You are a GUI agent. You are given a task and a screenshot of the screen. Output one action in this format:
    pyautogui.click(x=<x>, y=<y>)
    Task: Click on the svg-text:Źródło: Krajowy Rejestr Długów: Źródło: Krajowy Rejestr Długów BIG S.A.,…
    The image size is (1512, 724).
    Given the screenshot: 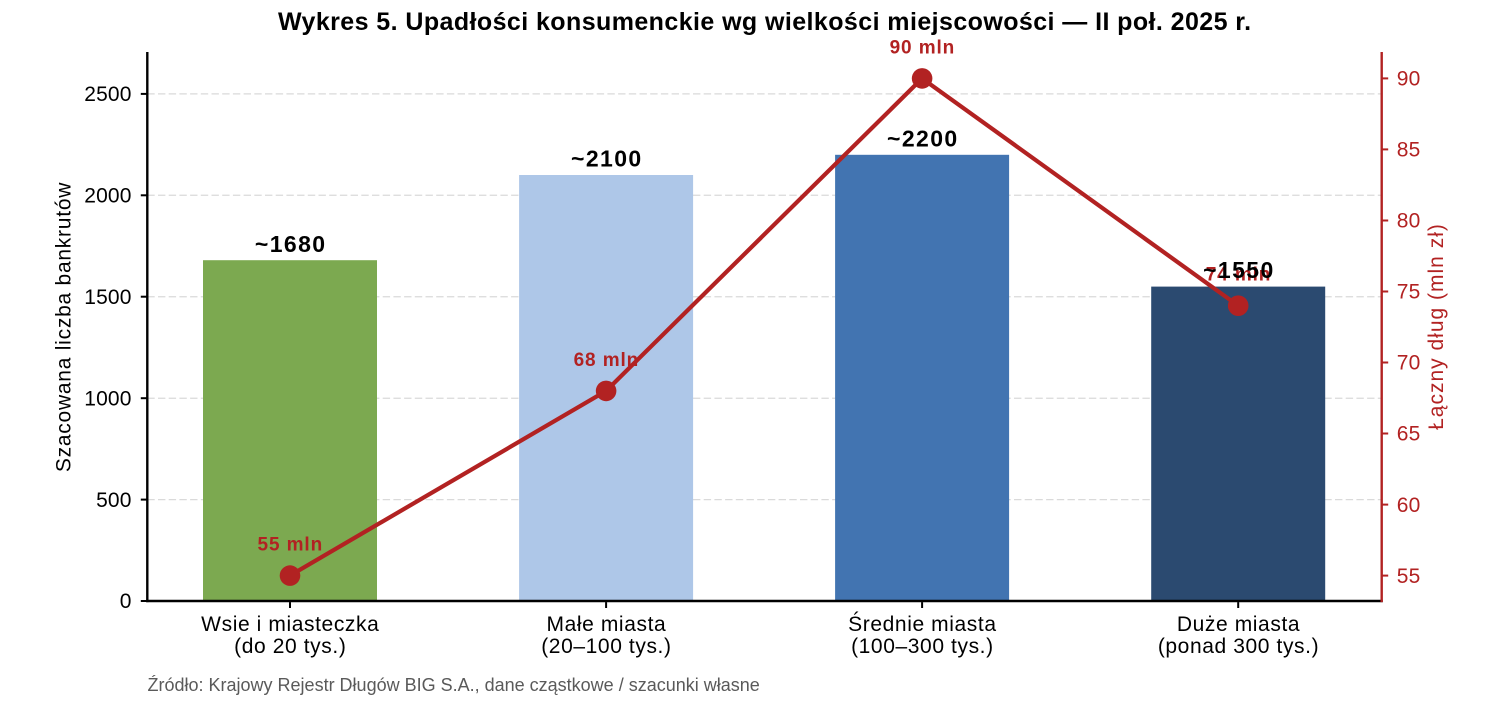 What is the action you would take?
    pyautogui.click(x=454, y=685)
    